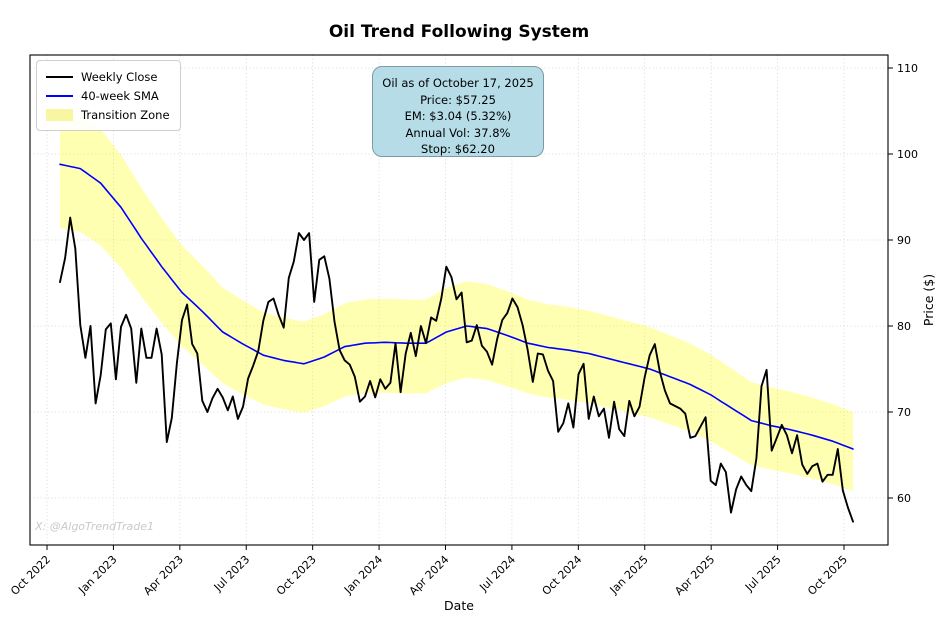  I want to click on info-line-price: Price: $57.25, so click(458, 99).